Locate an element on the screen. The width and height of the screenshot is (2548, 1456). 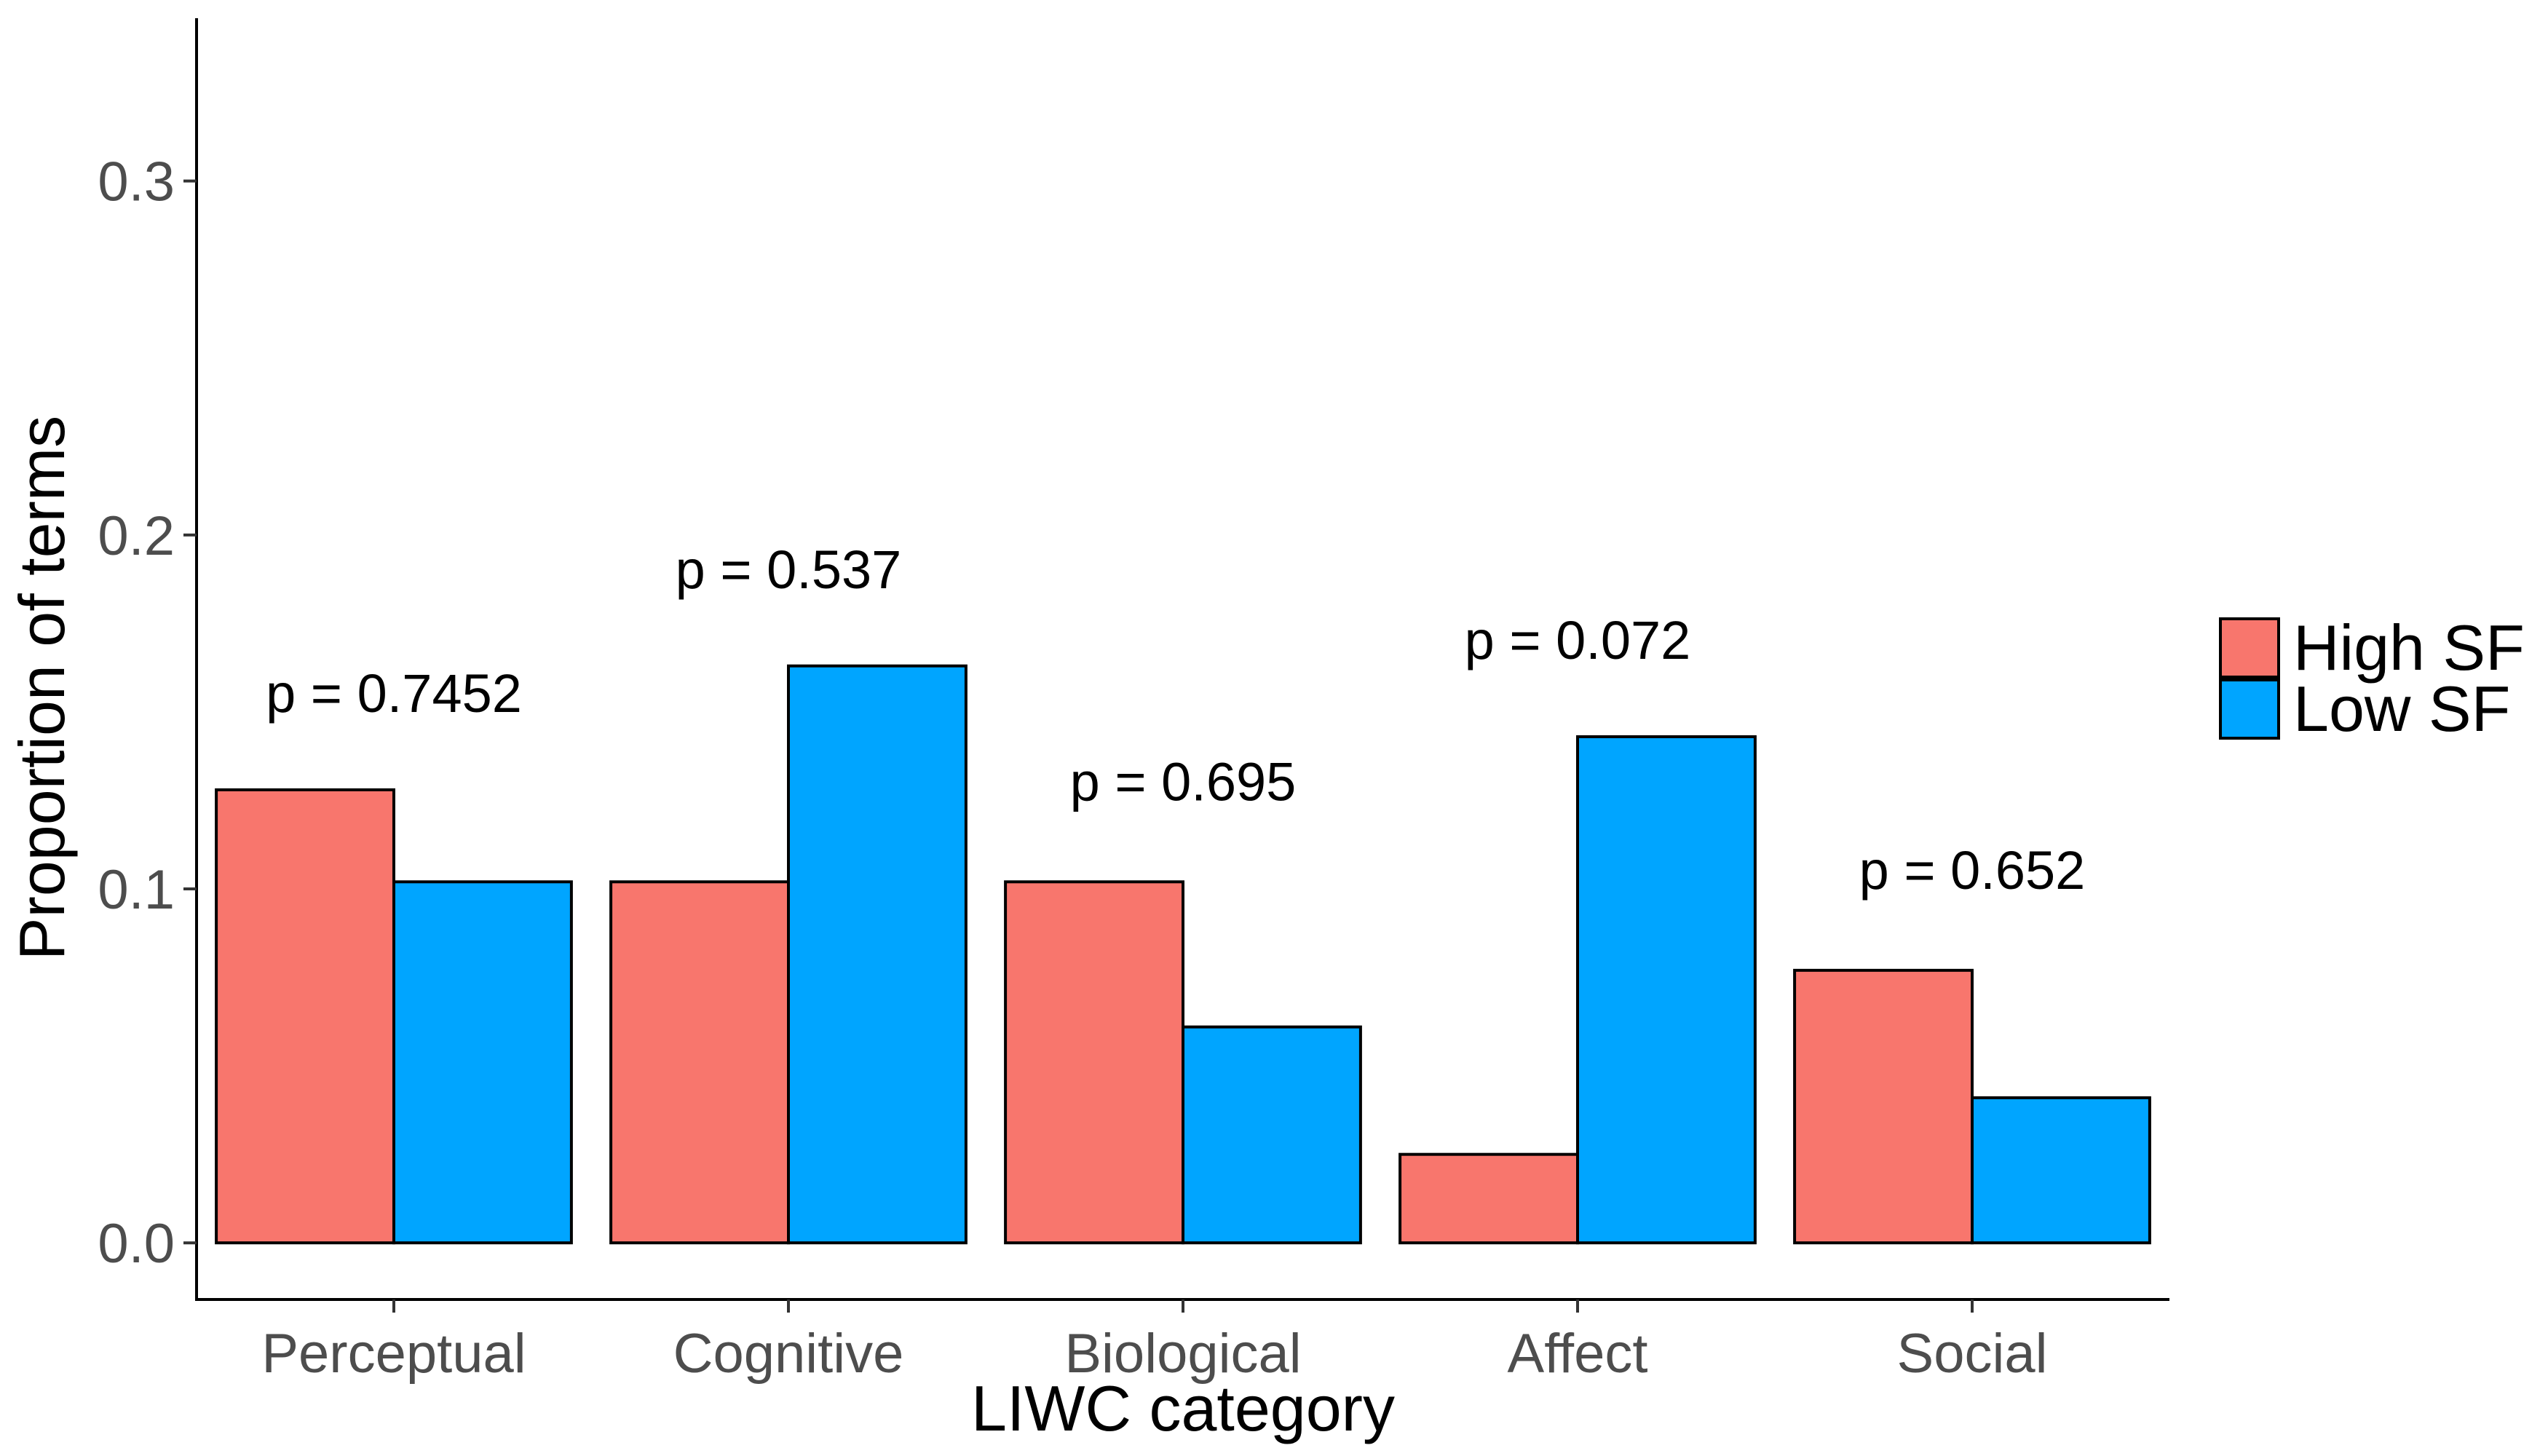
x-tick-label: Cognitive is located at coordinates (788, 1354).